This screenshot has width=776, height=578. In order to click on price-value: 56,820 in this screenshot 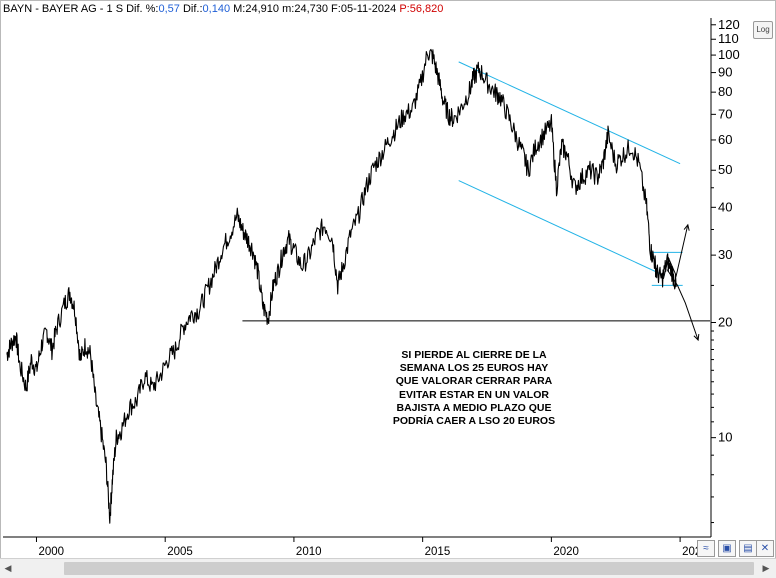, I will do `click(426, 9)`.